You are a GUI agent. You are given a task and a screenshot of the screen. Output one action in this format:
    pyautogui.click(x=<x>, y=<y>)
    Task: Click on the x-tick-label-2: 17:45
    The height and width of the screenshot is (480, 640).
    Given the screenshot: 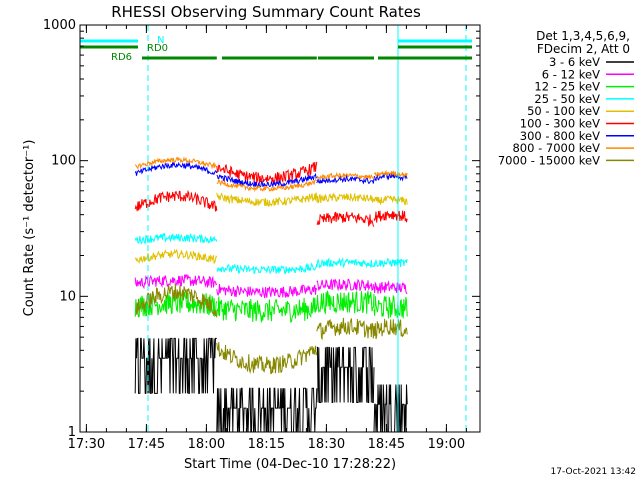 What is the action you would take?
    pyautogui.click(x=146, y=444)
    